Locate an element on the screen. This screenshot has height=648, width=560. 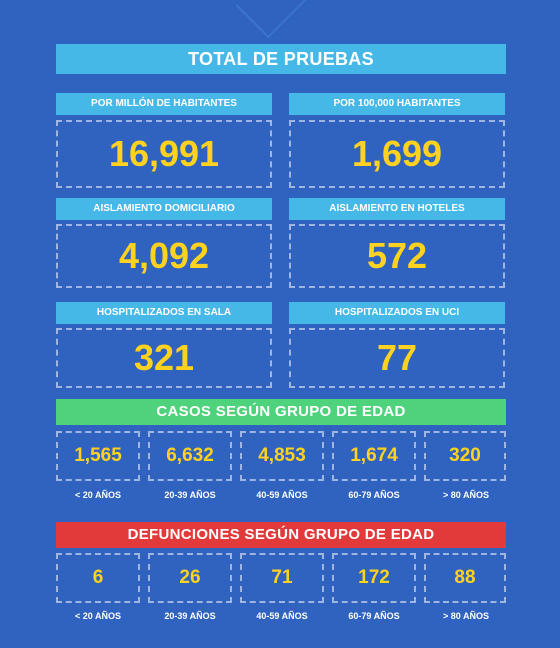
cases-age-label-2: 20-39 AÑOS is located at coordinates (190, 495).